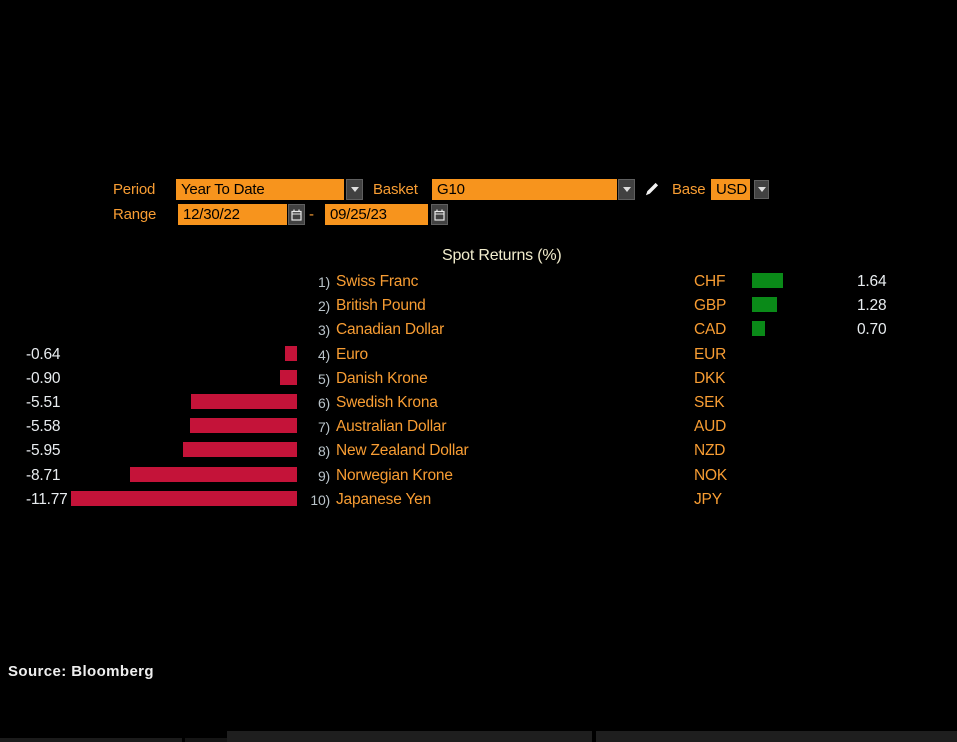  I want to click on chart-row: 8) New Zealand Dollar NZD -5.95, so click(478, 451).